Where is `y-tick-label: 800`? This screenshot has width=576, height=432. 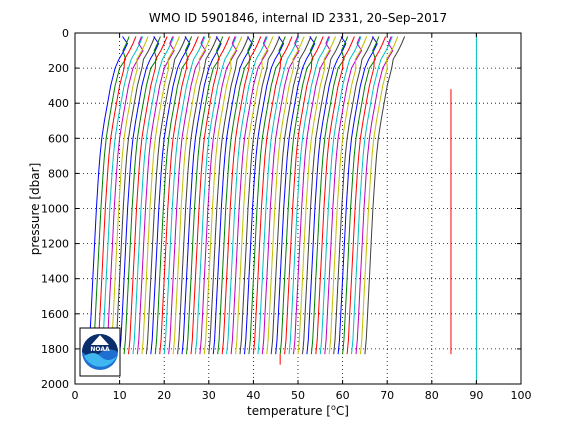 y-tick-label: 800 is located at coordinates (58, 173).